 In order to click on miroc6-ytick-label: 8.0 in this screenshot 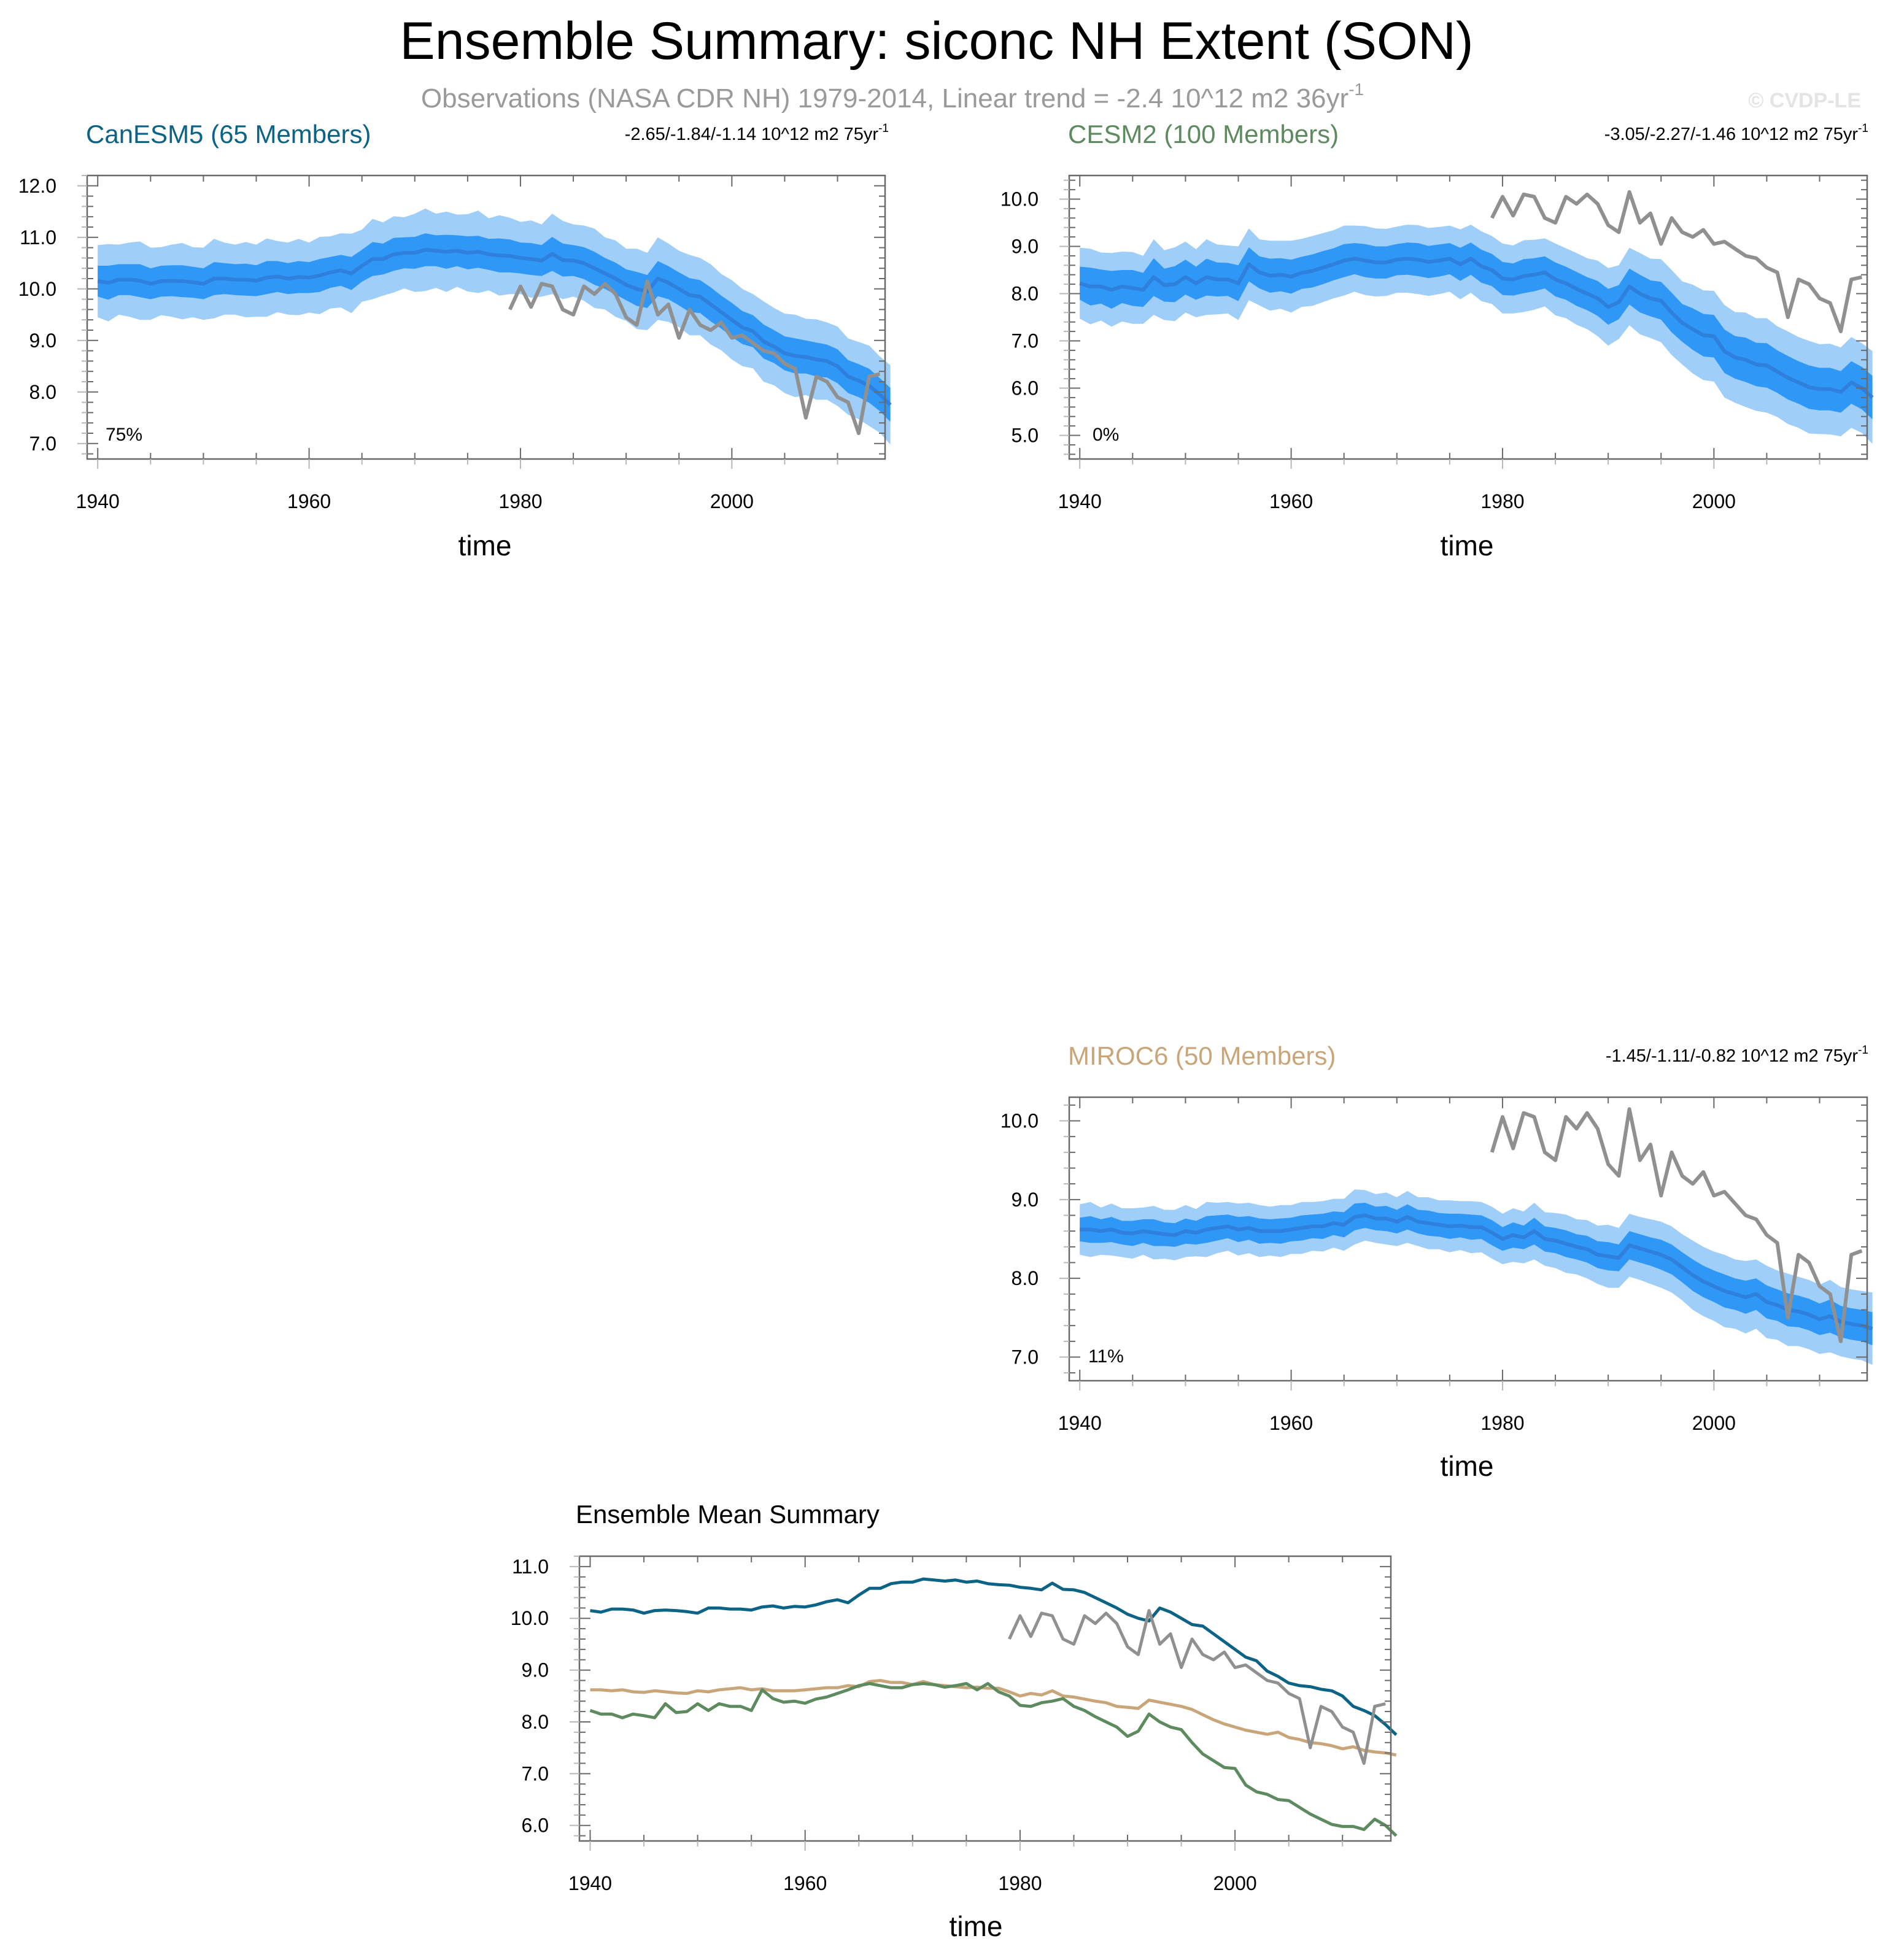, I will do `click(1025, 1278)`.